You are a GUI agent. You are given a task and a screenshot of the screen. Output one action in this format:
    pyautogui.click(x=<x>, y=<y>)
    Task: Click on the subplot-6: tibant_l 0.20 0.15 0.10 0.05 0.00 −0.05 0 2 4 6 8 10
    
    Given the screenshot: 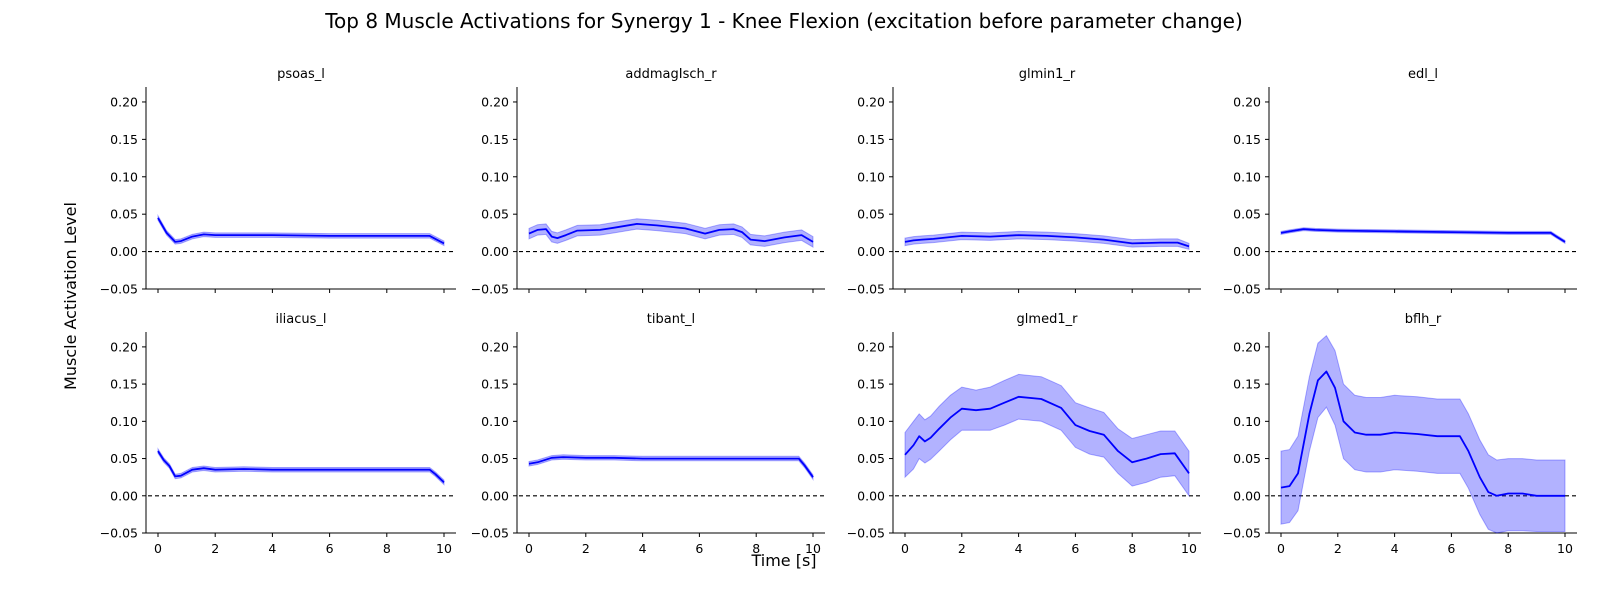 What is the action you would take?
    pyautogui.click(x=648, y=434)
    